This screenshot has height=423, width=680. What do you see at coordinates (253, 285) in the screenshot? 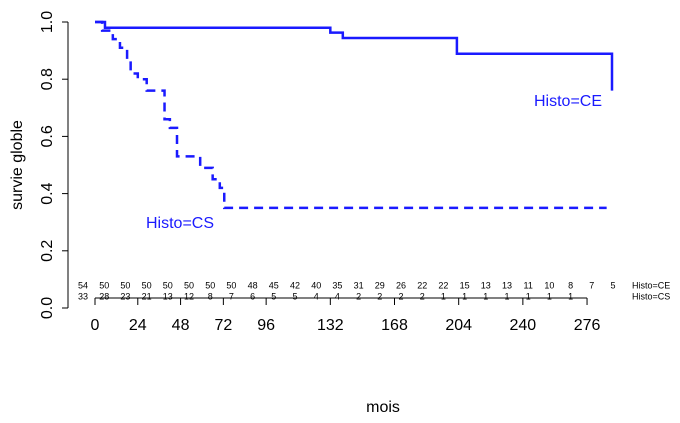
I see `at-risk-count: 48` at bounding box center [253, 285].